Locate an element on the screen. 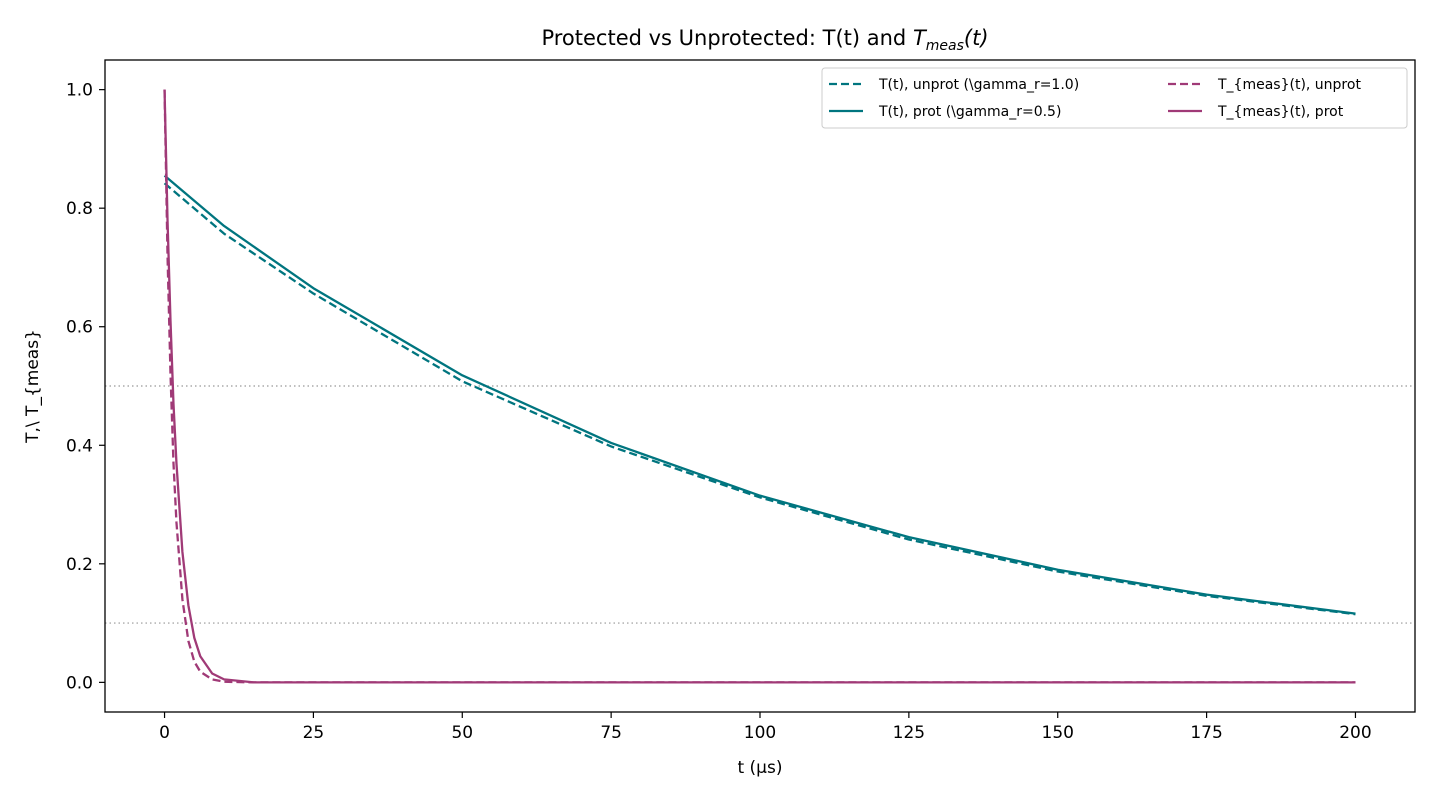 The width and height of the screenshot is (1440, 800). legend-label: T(t), prot (\gamma_r=0.5) is located at coordinates (969, 112).